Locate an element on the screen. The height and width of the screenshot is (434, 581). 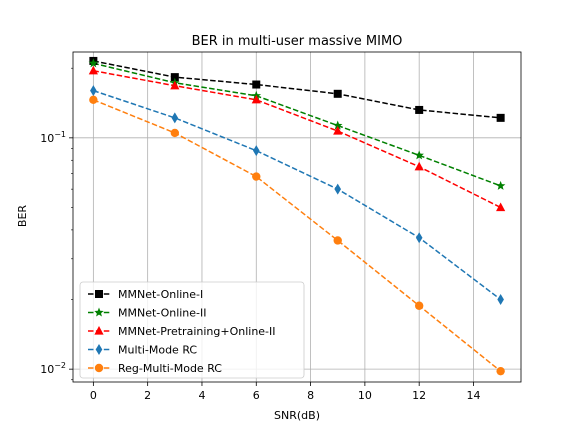
x-tick-label: 2 is located at coordinates (147, 395).